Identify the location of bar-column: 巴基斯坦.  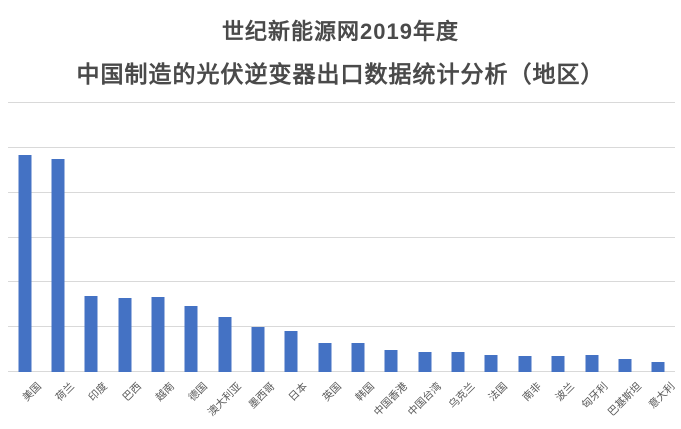
(625, 261).